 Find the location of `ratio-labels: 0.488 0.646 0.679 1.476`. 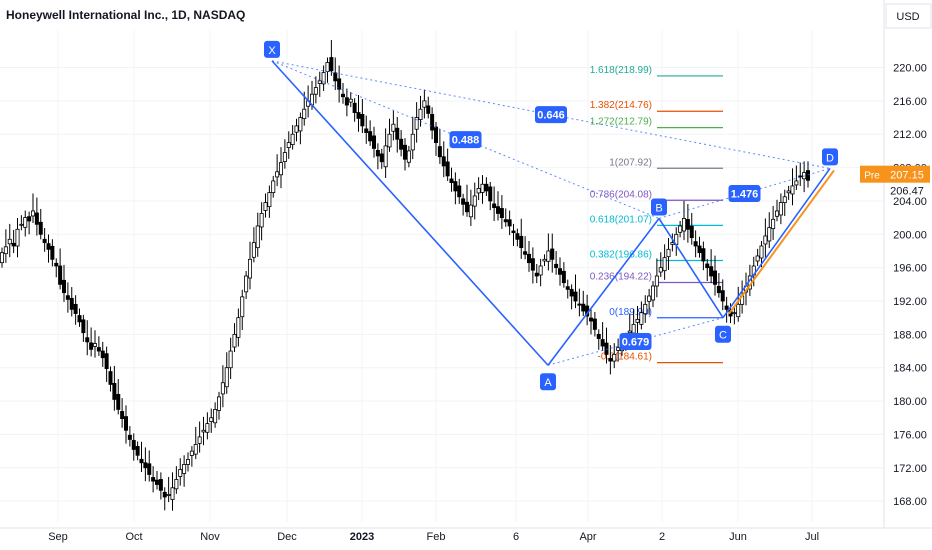

ratio-labels: 0.488 0.646 0.679 1.476 is located at coordinates (605, 228).